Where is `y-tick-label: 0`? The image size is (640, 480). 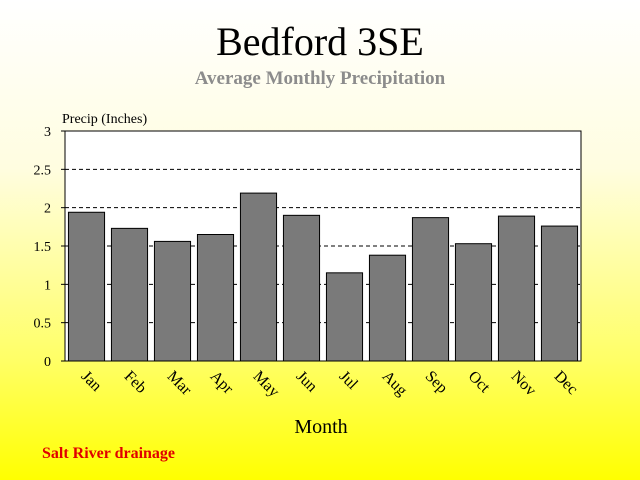 y-tick-label: 0 is located at coordinates (47, 362).